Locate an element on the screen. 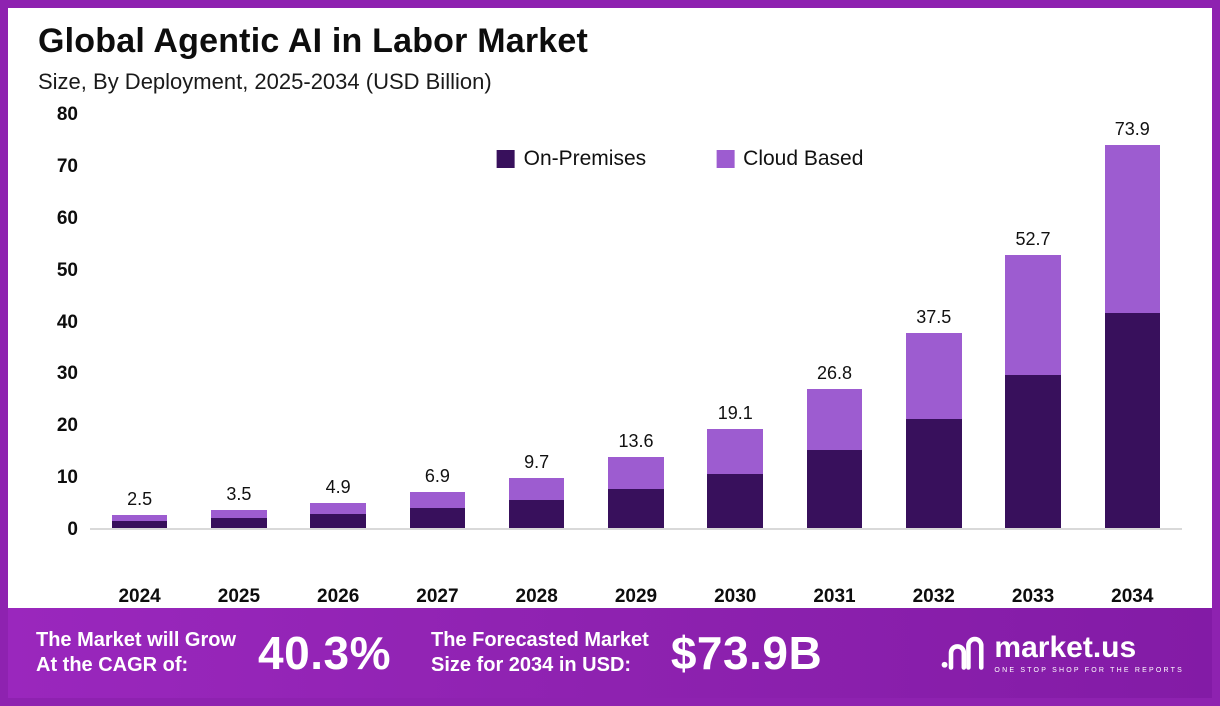  bar-slot-2028: 9.7 is located at coordinates (536, 321).